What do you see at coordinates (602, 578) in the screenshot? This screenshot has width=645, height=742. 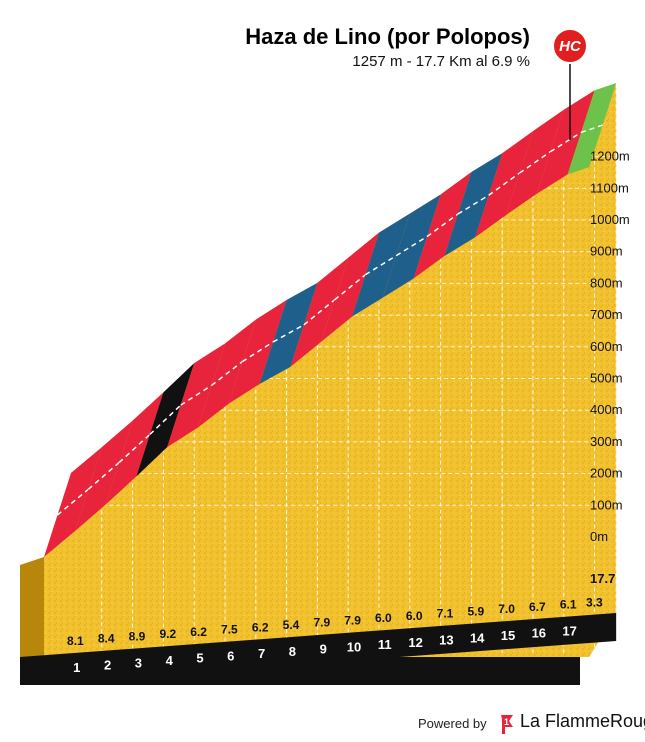 I see `end-distance-label: 17.7` at bounding box center [602, 578].